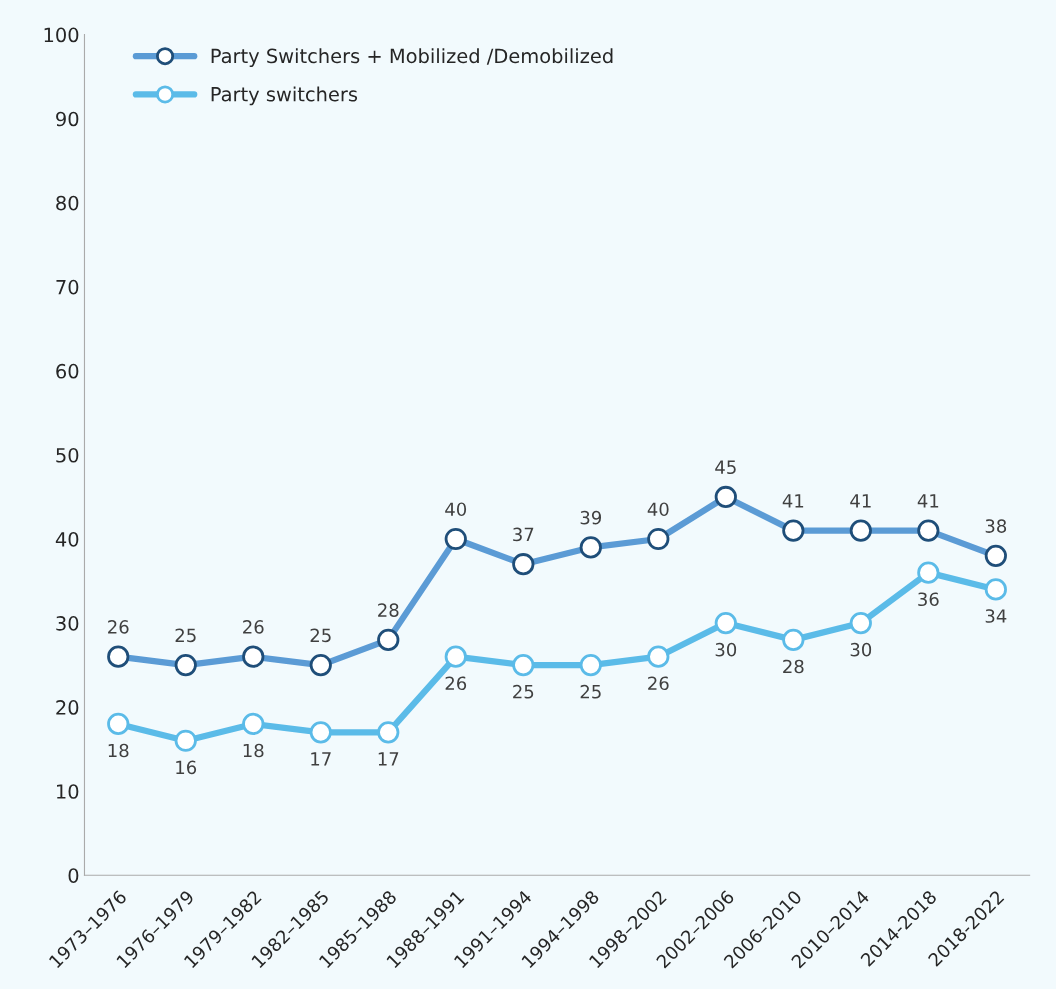 The image size is (1056, 989). Describe the element at coordinates (412, 58) in the screenshot. I see `legend-label: Party Switchers + Mobilized /Demobilized` at that location.